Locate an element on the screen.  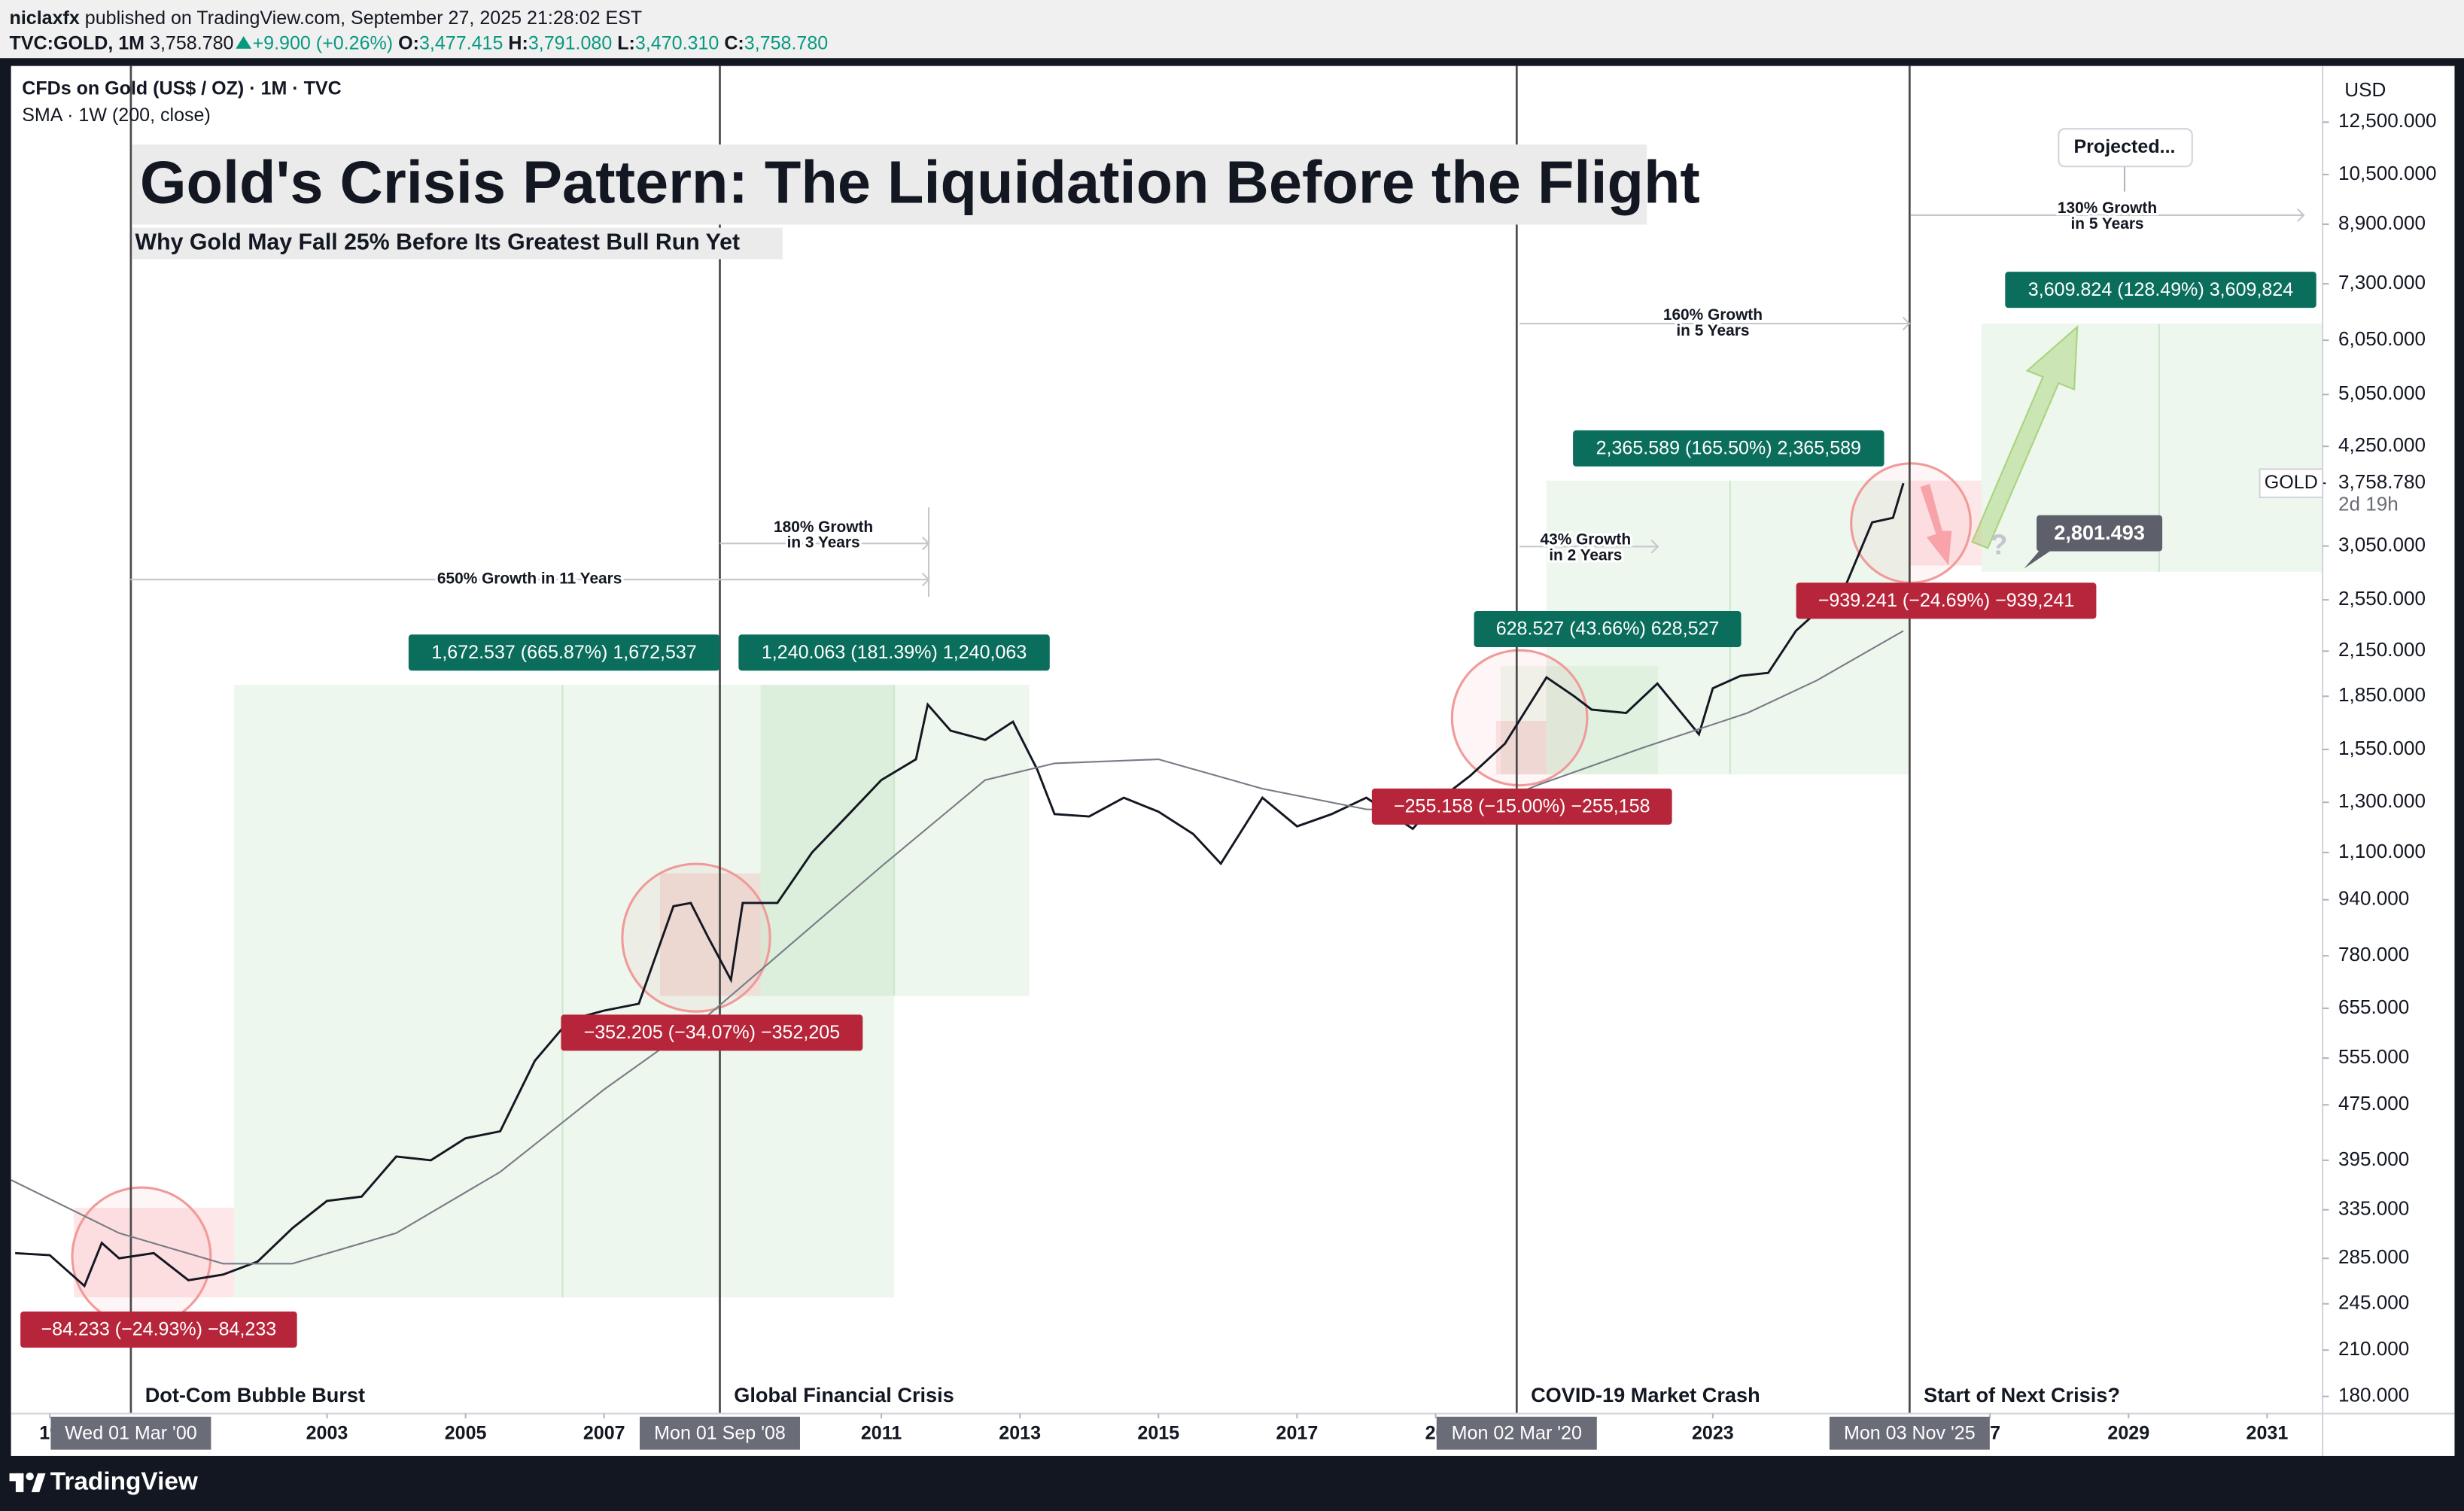
date-badge-label: Wed 01 Mar '00 is located at coordinates (131, 1432).